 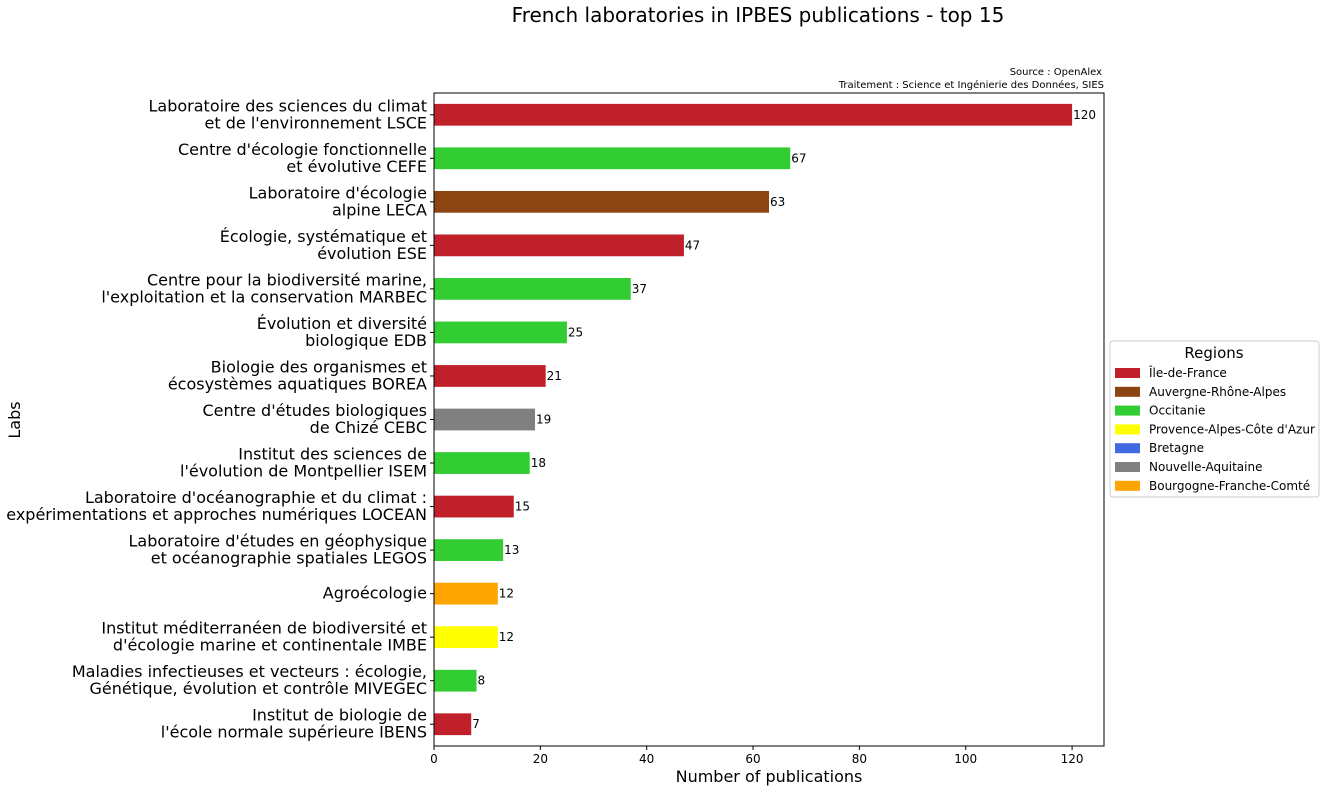 What do you see at coordinates (1232, 429) in the screenshot?
I see `legend-item: Provence-Alpes-Côte d'Azur` at bounding box center [1232, 429].